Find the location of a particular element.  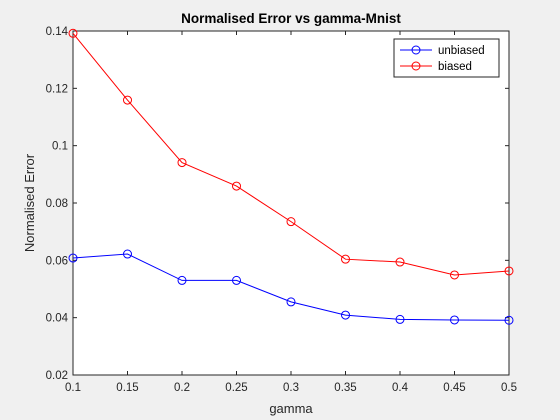

chart-title: Normalised Error vs gamma-Mnist is located at coordinates (291, 18).